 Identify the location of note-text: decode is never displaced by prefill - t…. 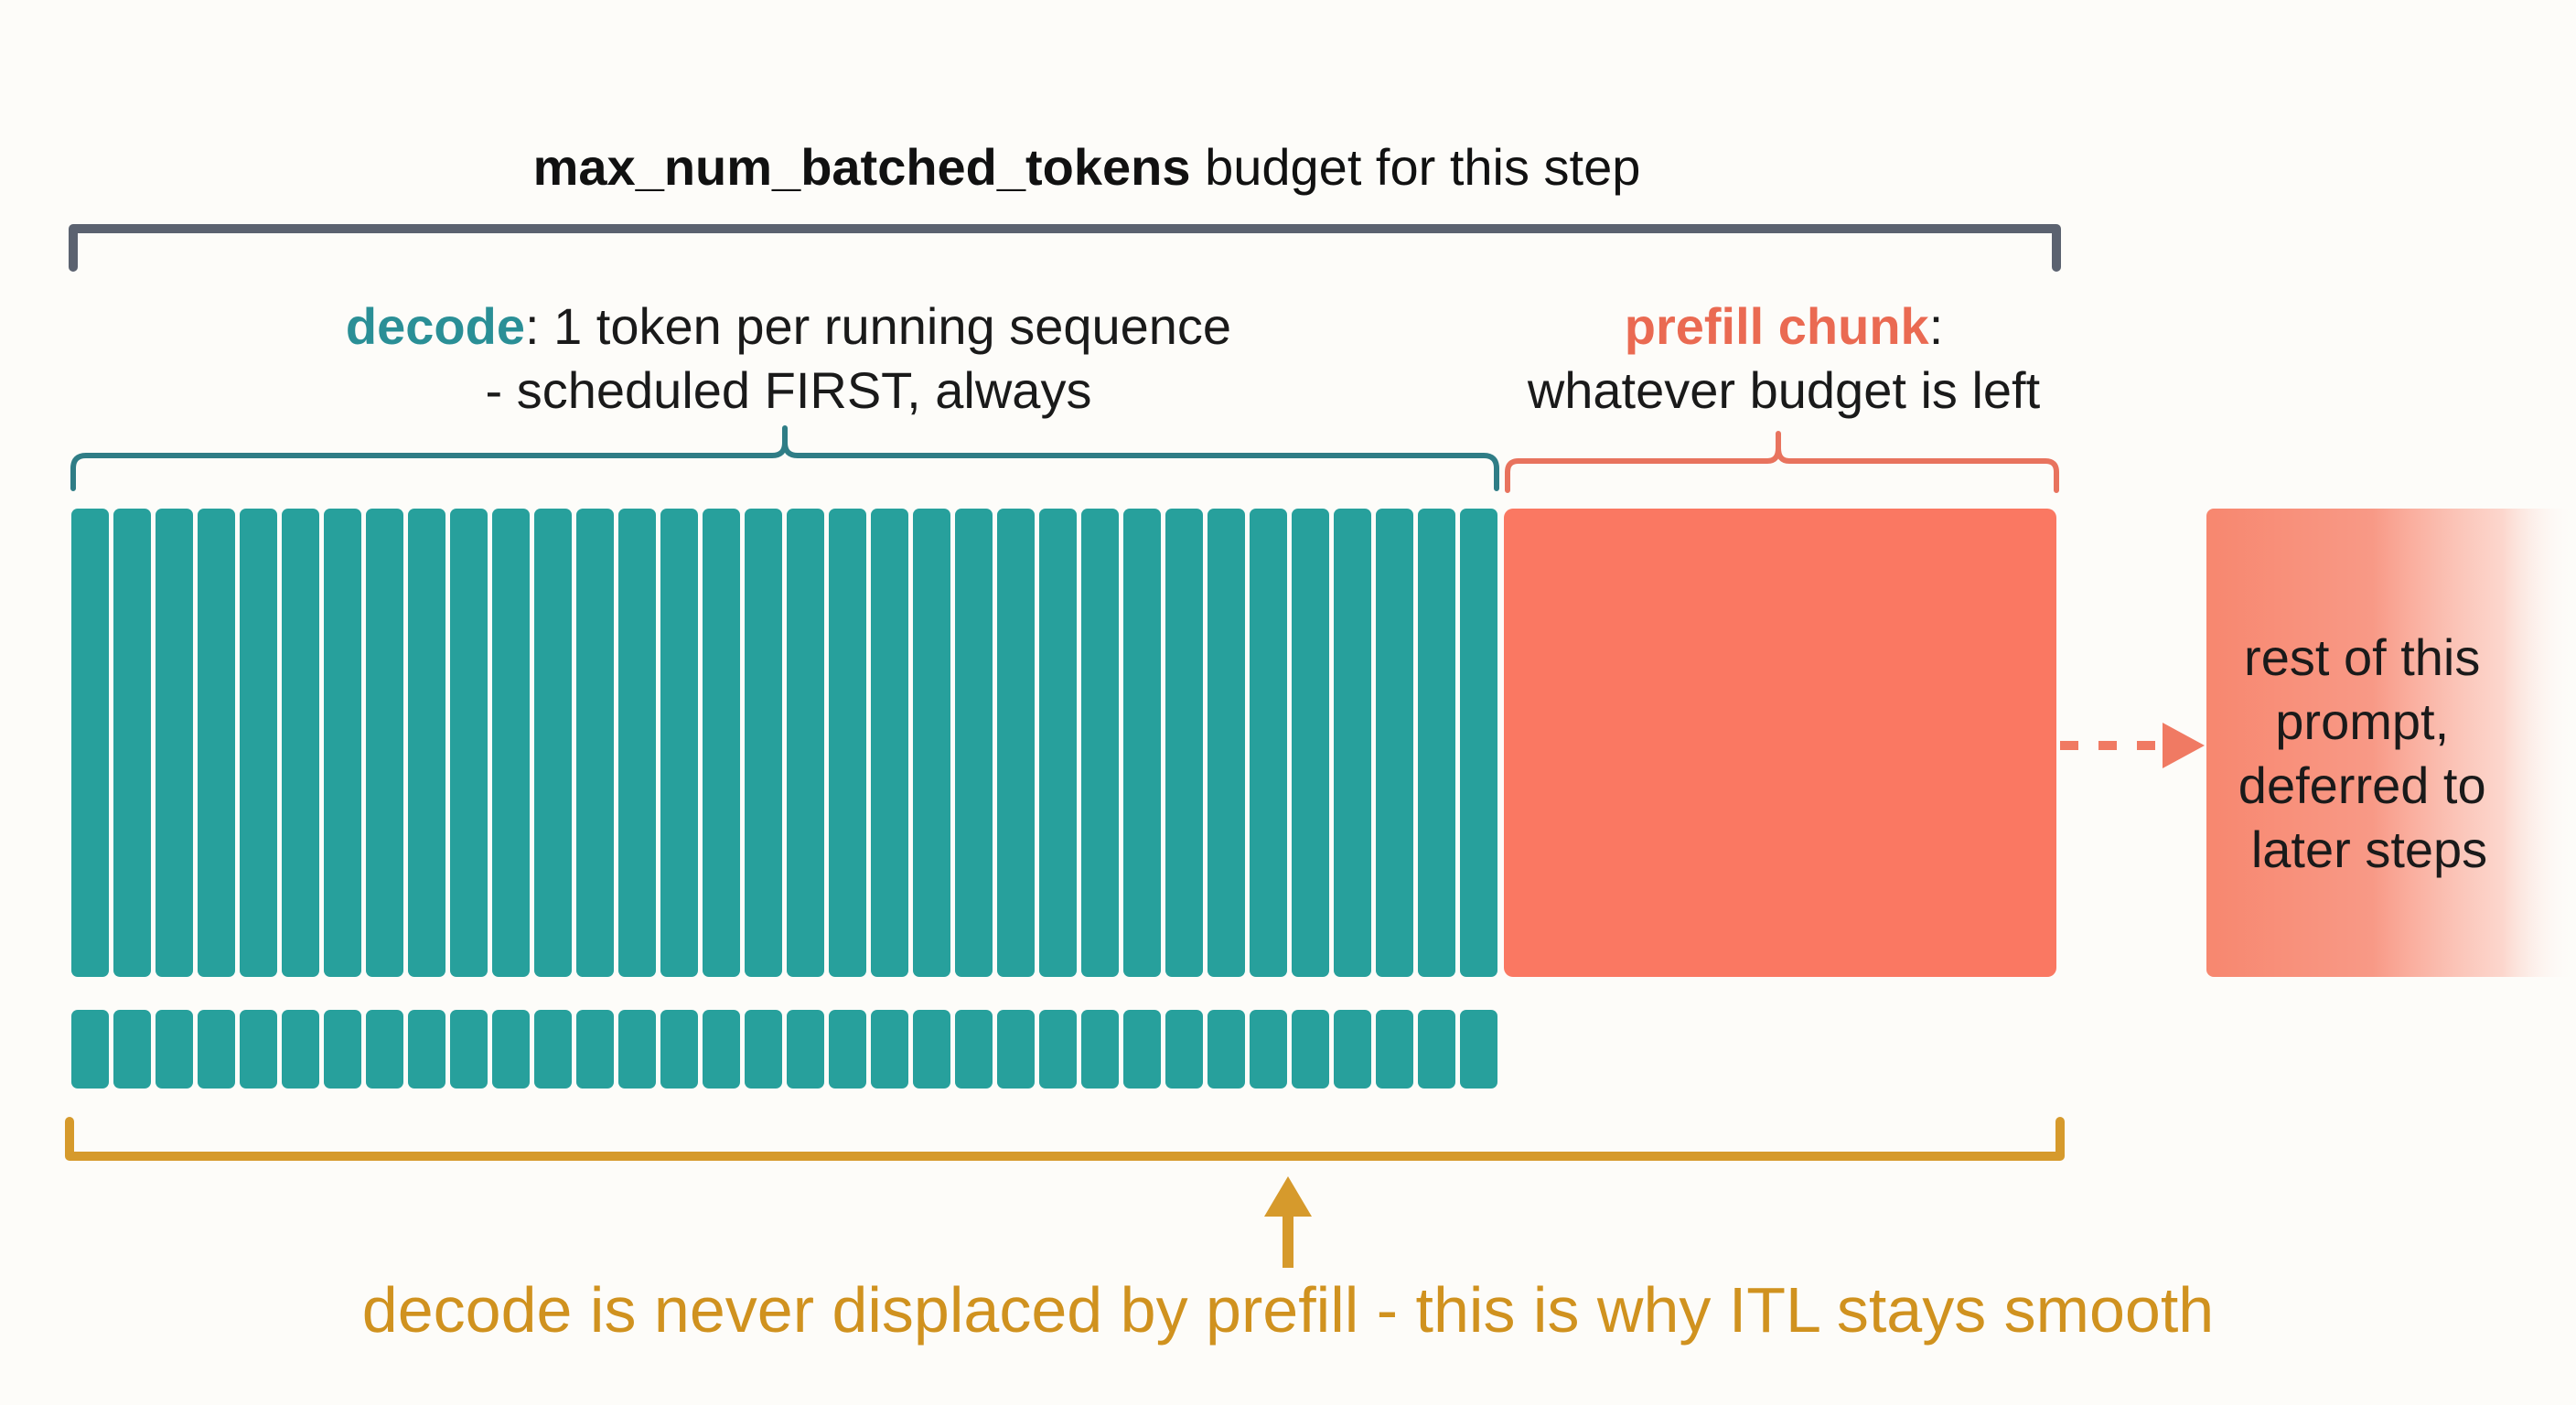
(1288, 1310).